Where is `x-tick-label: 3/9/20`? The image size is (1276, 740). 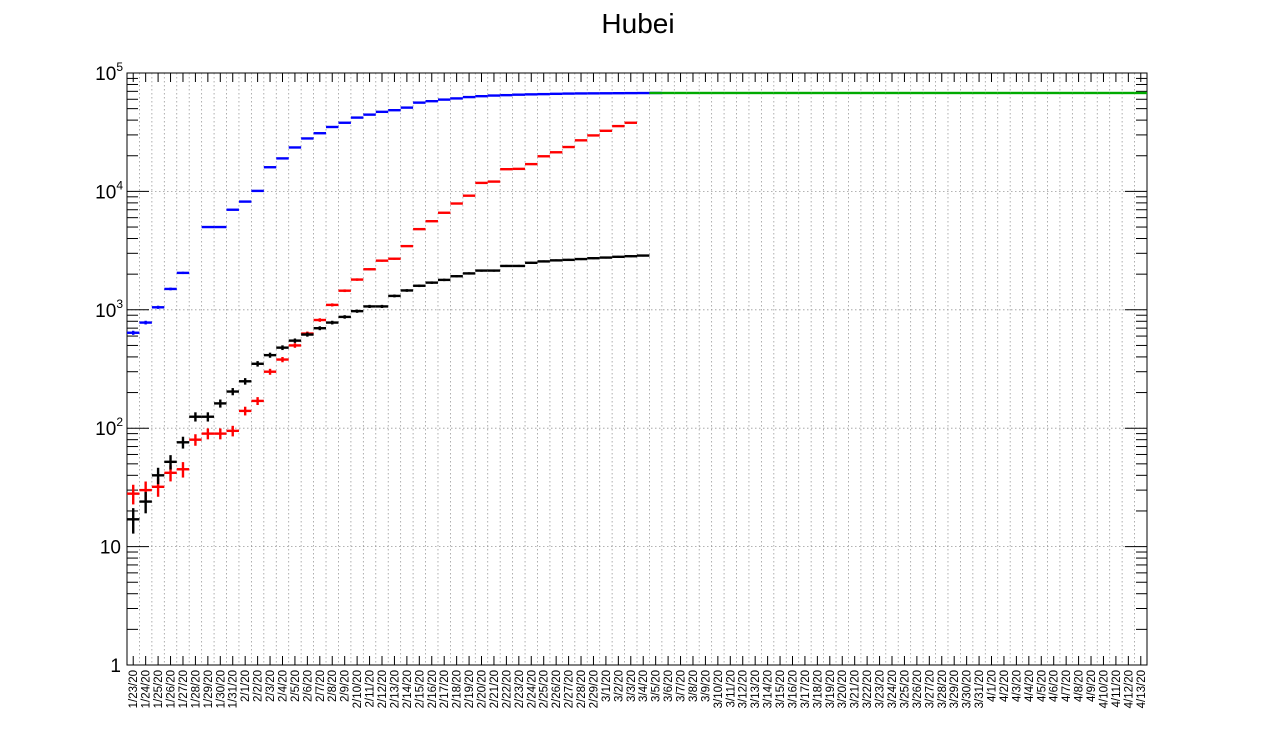
x-tick-label: 3/9/20 is located at coordinates (706, 686).